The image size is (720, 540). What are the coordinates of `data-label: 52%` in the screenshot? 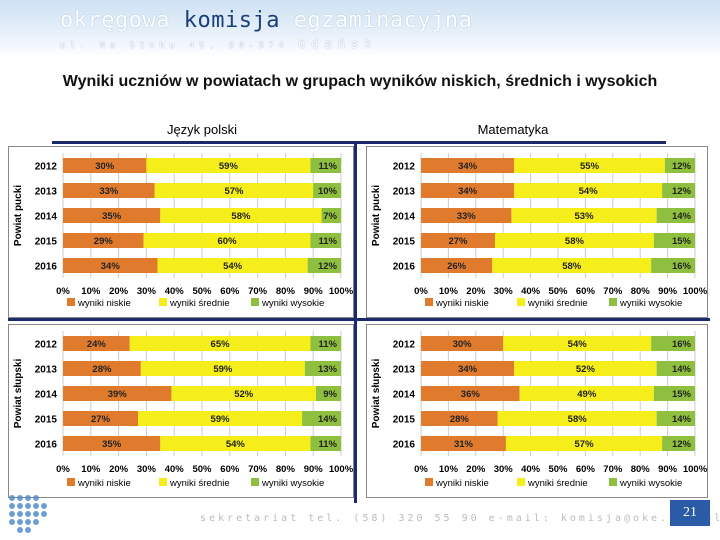 It's located at (586, 369).